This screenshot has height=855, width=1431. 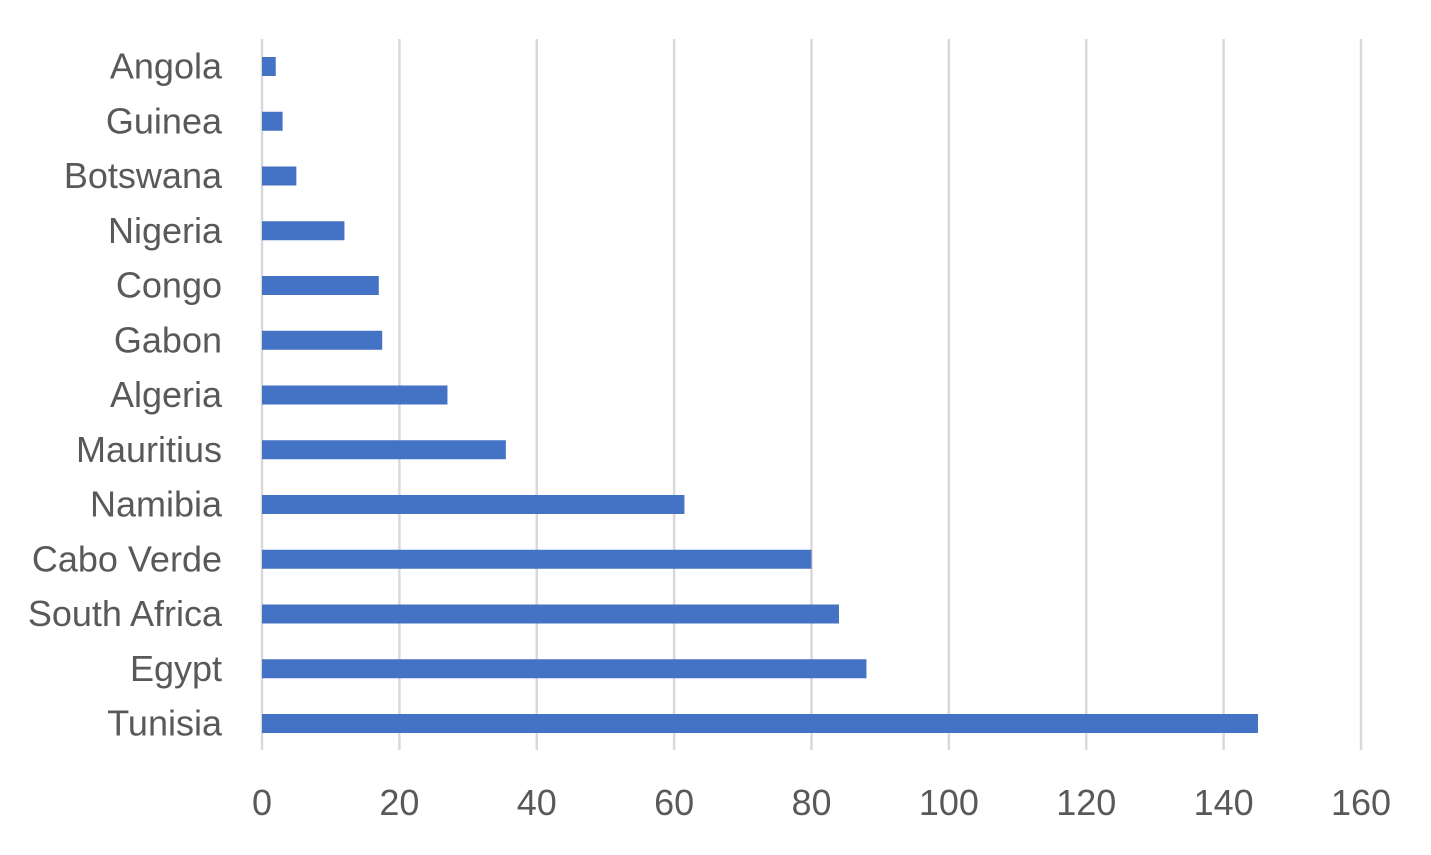 What do you see at coordinates (166, 66) in the screenshot?
I see `category-label: Angola` at bounding box center [166, 66].